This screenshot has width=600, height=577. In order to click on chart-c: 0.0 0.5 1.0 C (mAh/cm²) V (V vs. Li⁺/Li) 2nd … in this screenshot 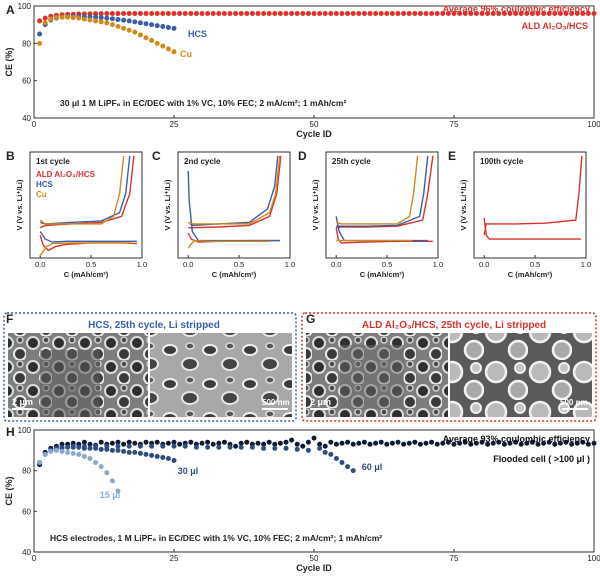, I will do `click(229, 215)`.